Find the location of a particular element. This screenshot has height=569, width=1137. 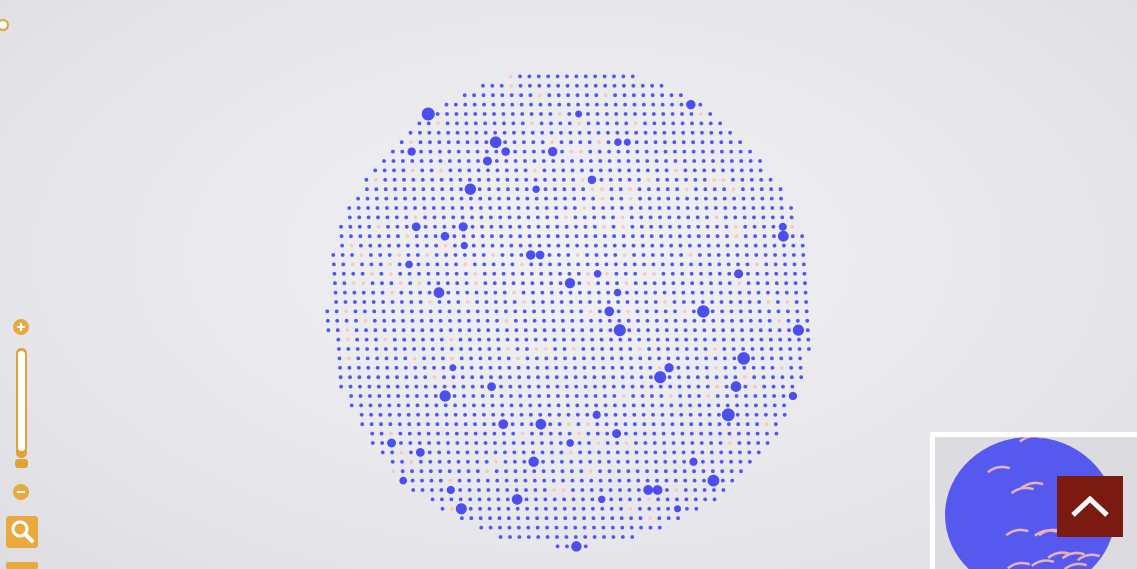

zoom-slider-handle is located at coordinates (21, 463).